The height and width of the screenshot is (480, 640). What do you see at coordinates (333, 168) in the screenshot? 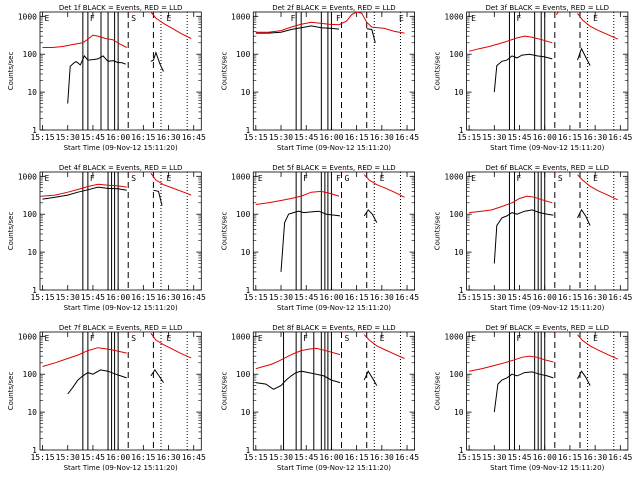
I see `panel-title: Det 5f BLACK = Events, RED = LLD` at bounding box center [333, 168].